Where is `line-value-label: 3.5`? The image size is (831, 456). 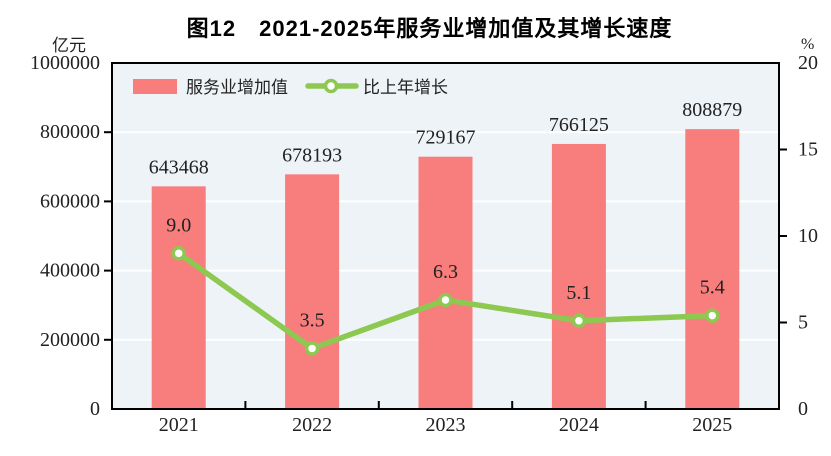
line-value-label: 3.5 is located at coordinates (312, 320).